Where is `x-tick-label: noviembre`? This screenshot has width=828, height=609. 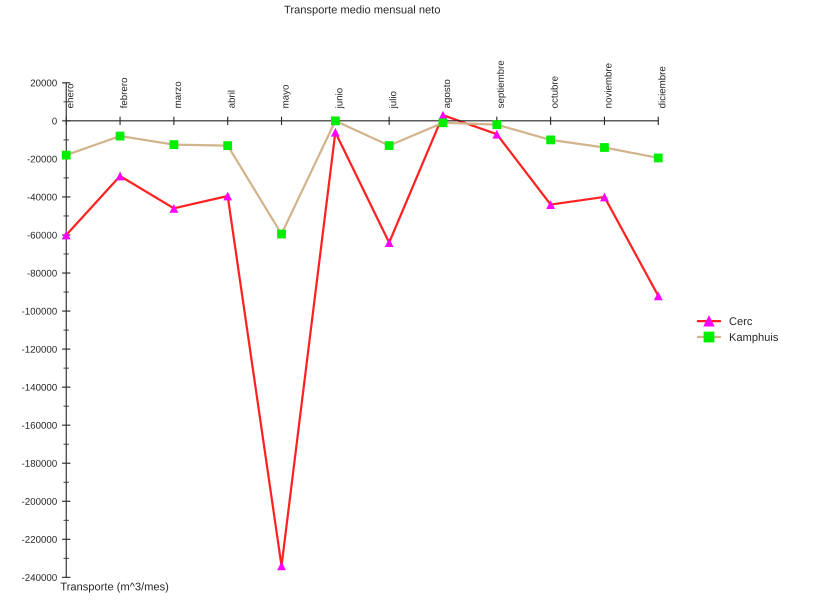 x-tick-label: noviembre is located at coordinates (608, 85).